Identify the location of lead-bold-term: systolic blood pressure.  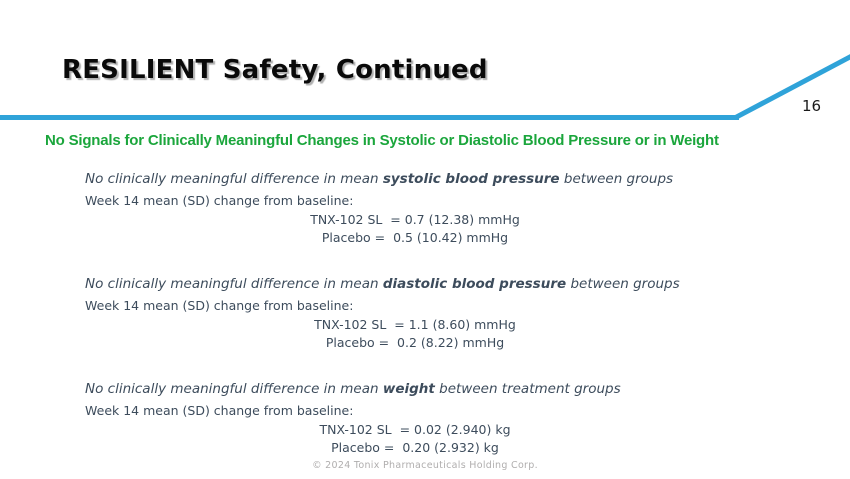
(471, 179).